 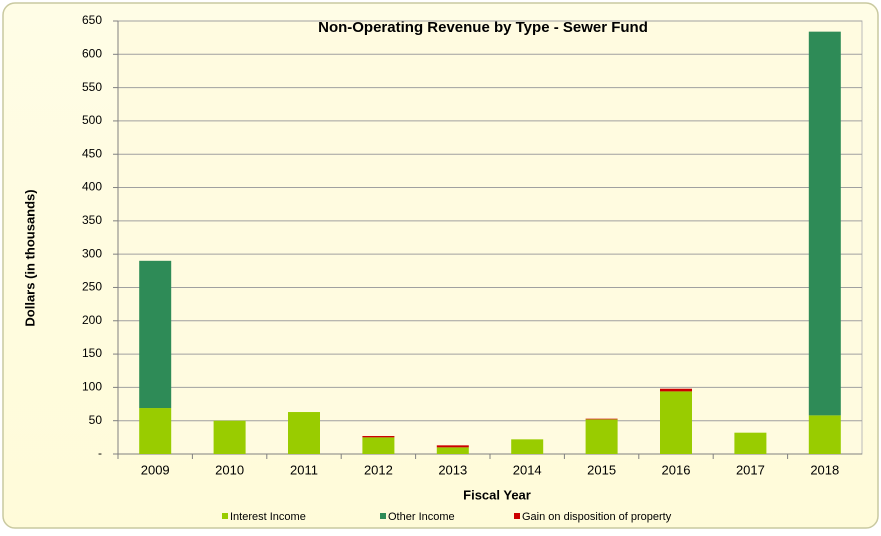 What do you see at coordinates (92, 387) in the screenshot?
I see `y-tick-label: 100` at bounding box center [92, 387].